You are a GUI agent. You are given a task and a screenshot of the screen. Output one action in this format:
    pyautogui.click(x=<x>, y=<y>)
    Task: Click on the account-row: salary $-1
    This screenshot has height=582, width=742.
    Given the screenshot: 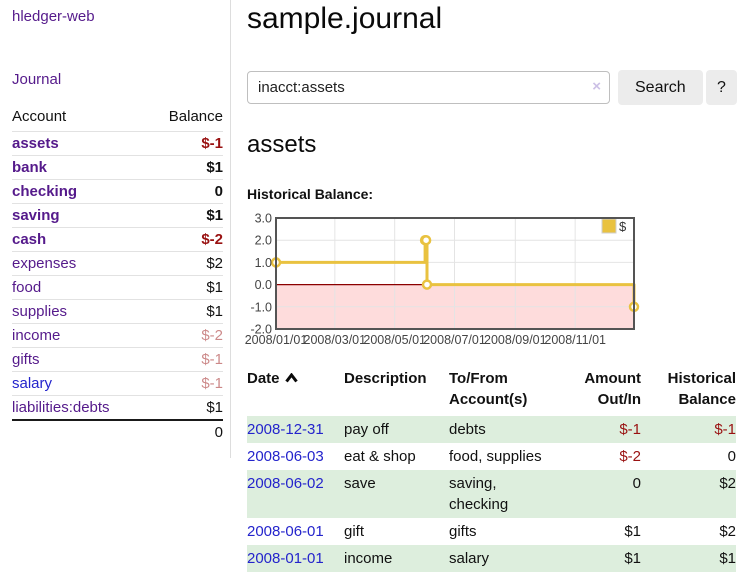 What is the action you would take?
    pyautogui.click(x=117, y=383)
    